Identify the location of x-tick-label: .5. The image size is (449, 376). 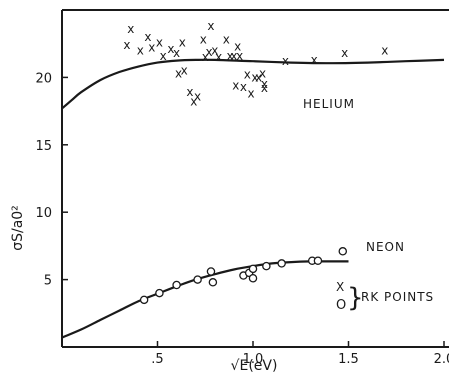
(157, 359).